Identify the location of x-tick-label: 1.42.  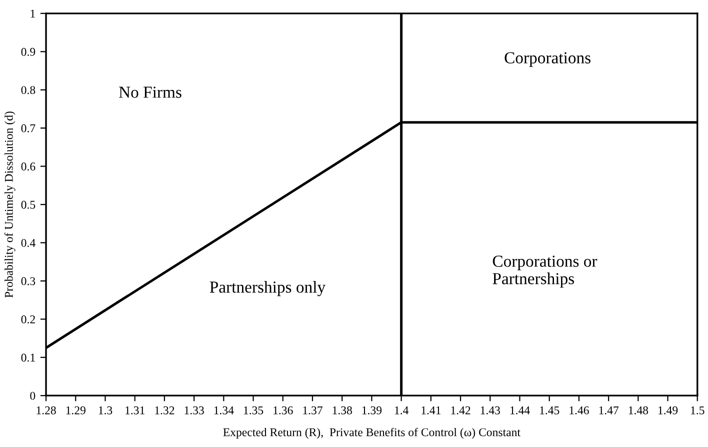
(460, 410).